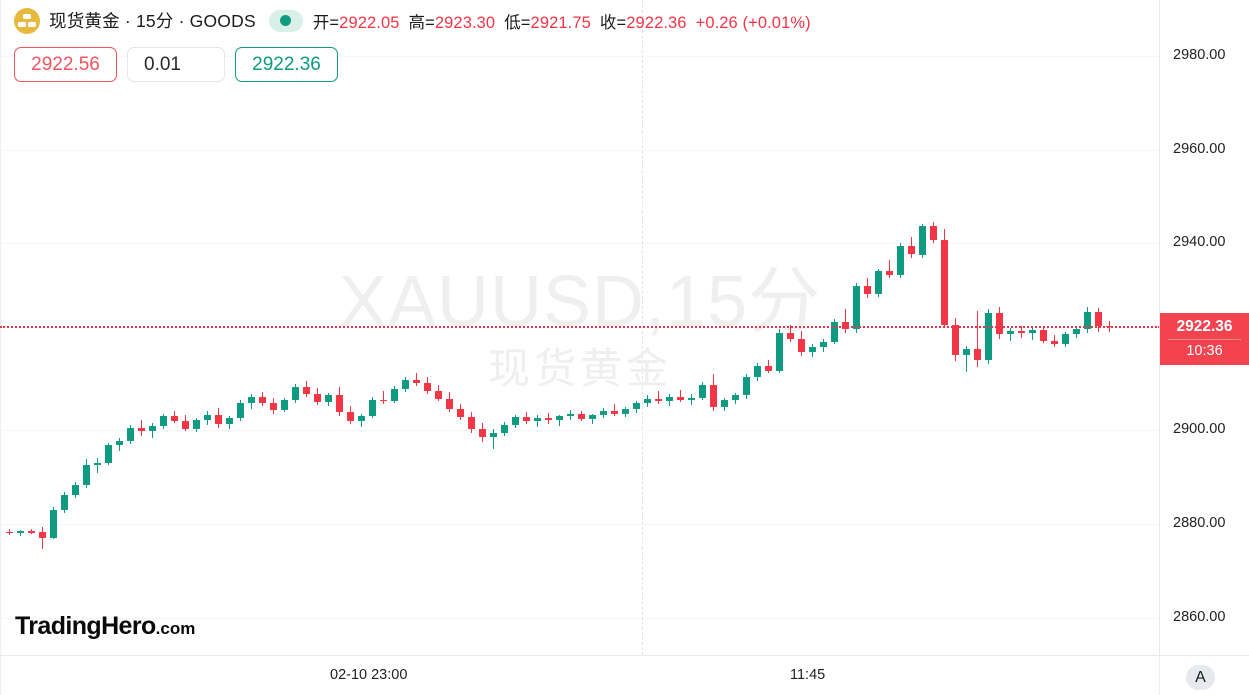 Image resolution: width=1249 pixels, height=695 pixels. What do you see at coordinates (152, 21) in the screenshot?
I see `symbol-title: 现货黄金 · 15分 · GOODS` at bounding box center [152, 21].